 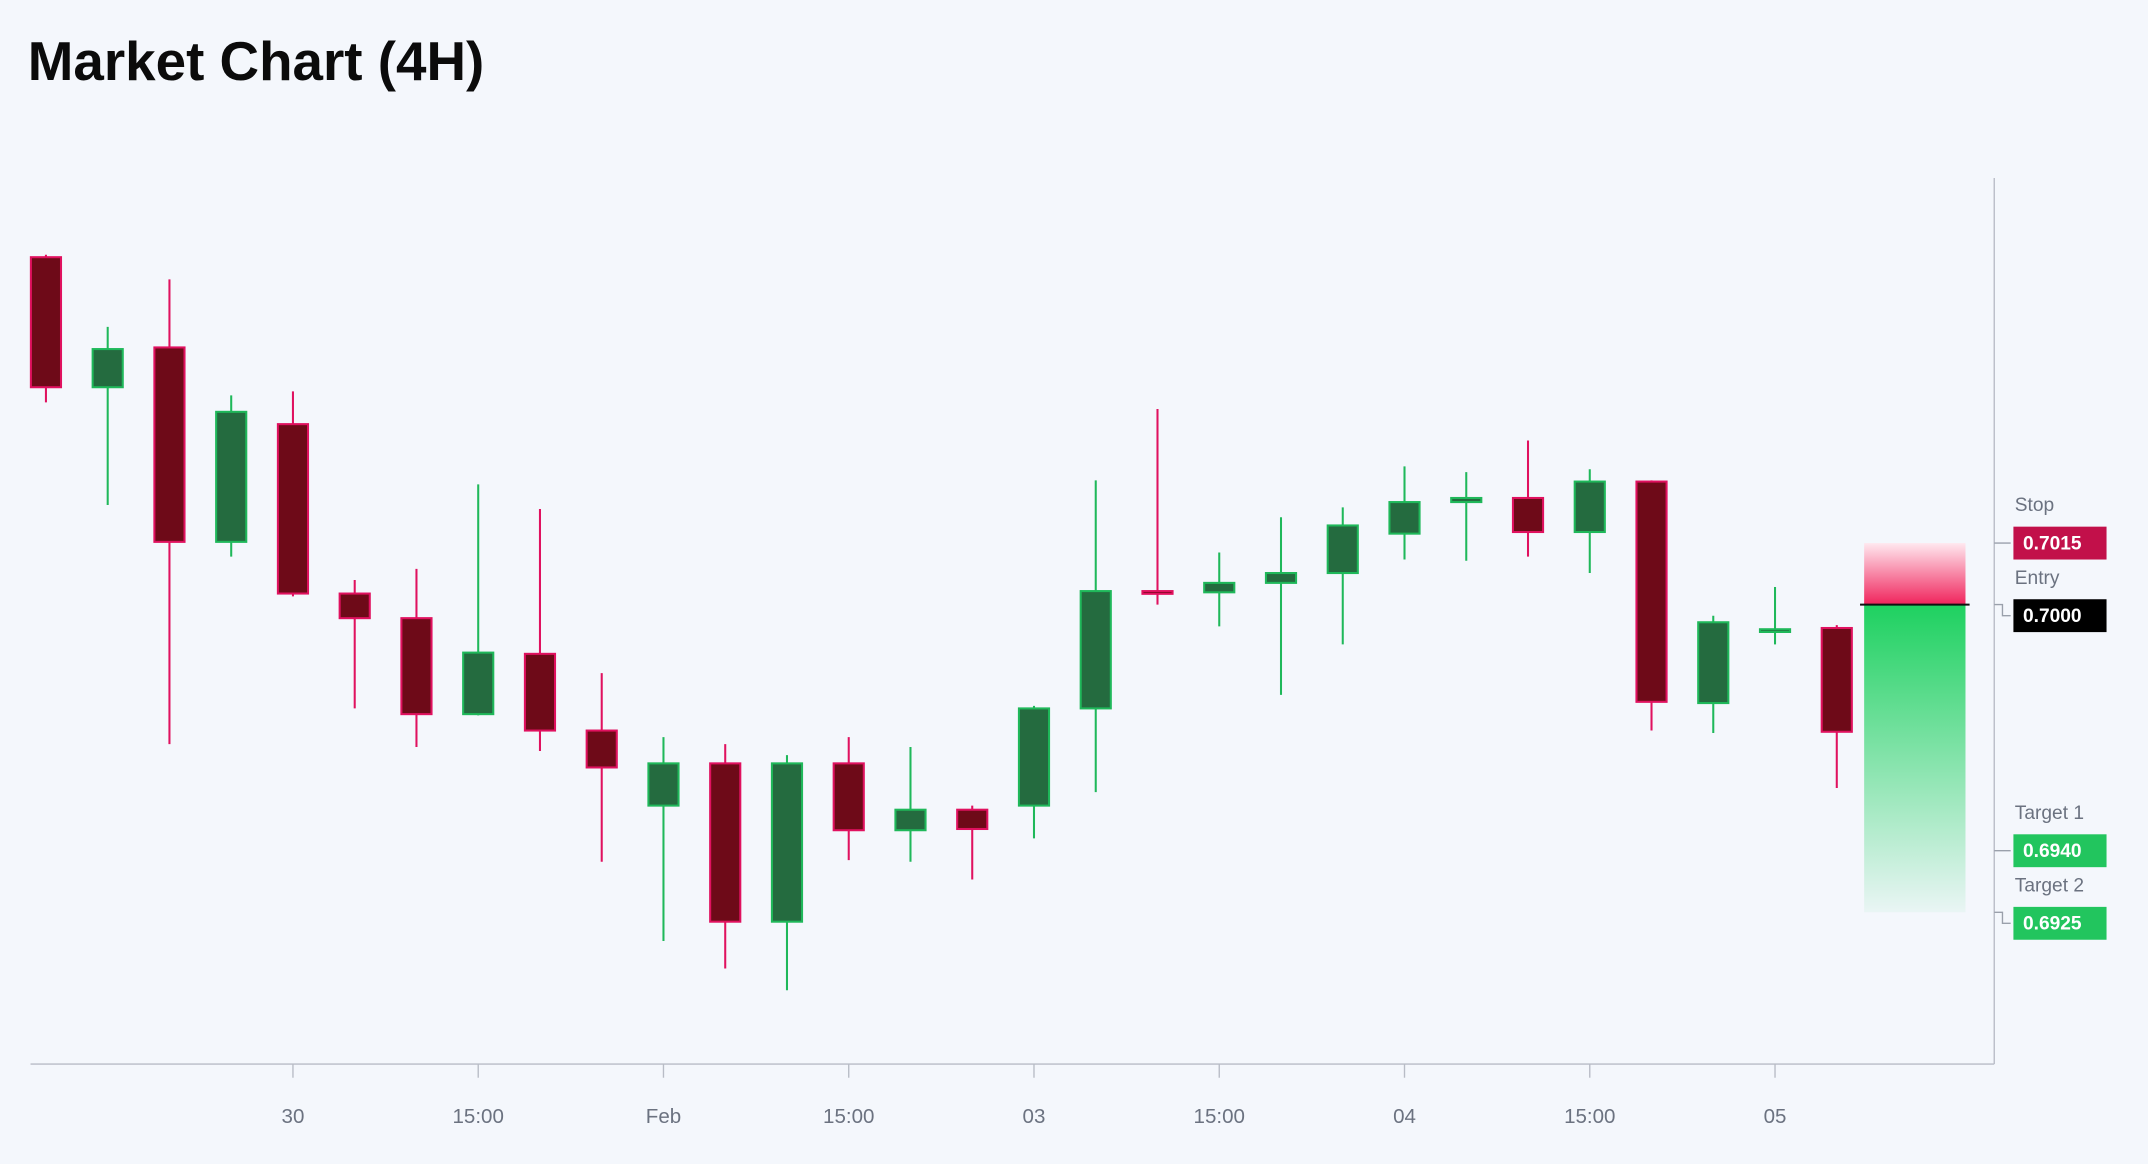 What do you see at coordinates (2049, 885) in the screenshot?
I see `level-name: Target 2` at bounding box center [2049, 885].